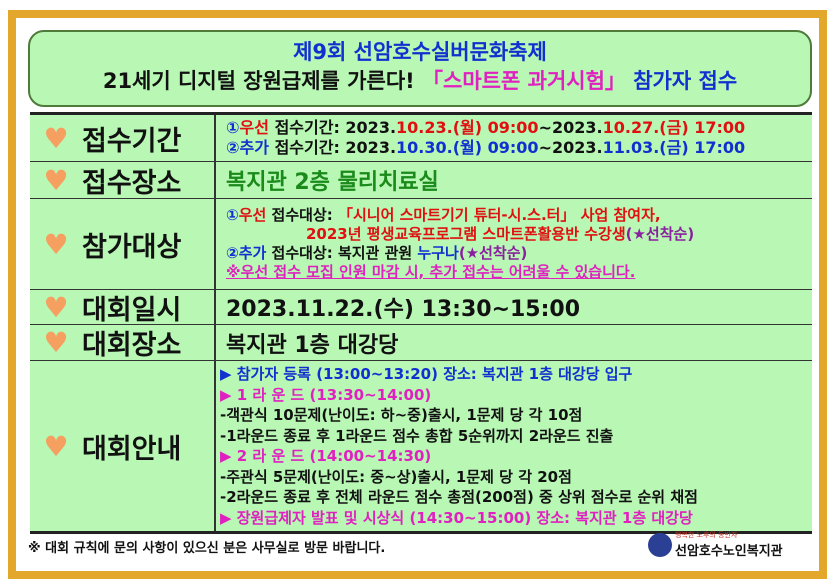  I want to click on date-value: 2023.11.22.(수) 13:30~15:00, so click(403, 309).